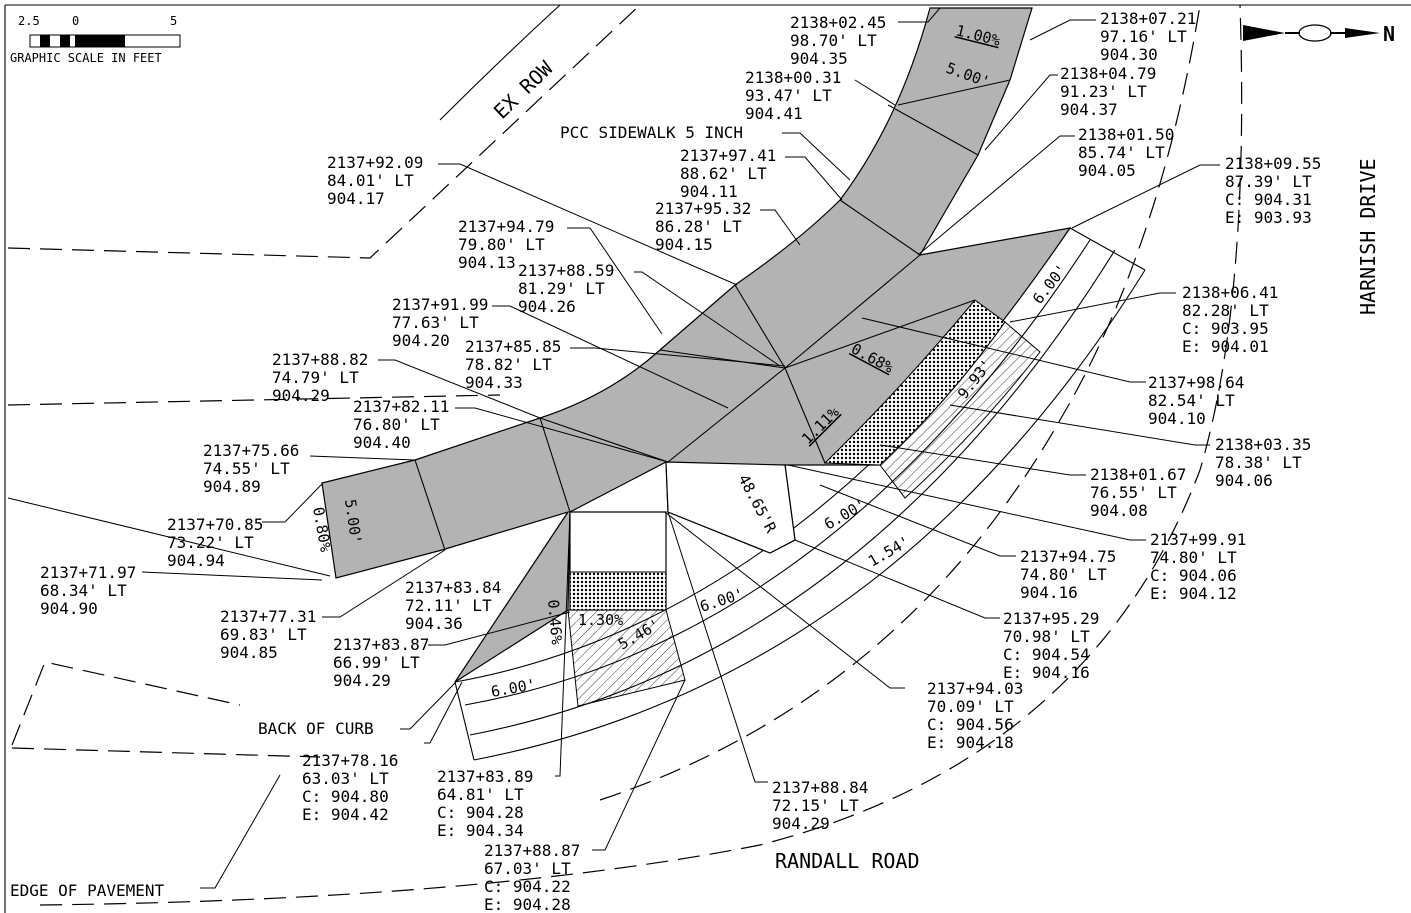 The width and height of the screenshot is (1411, 913). What do you see at coordinates (485, 803) in the screenshot?
I see `callout-c31: 2137+83.89 64.81' LT C: 904.28 E: 904.34` at bounding box center [485, 803].